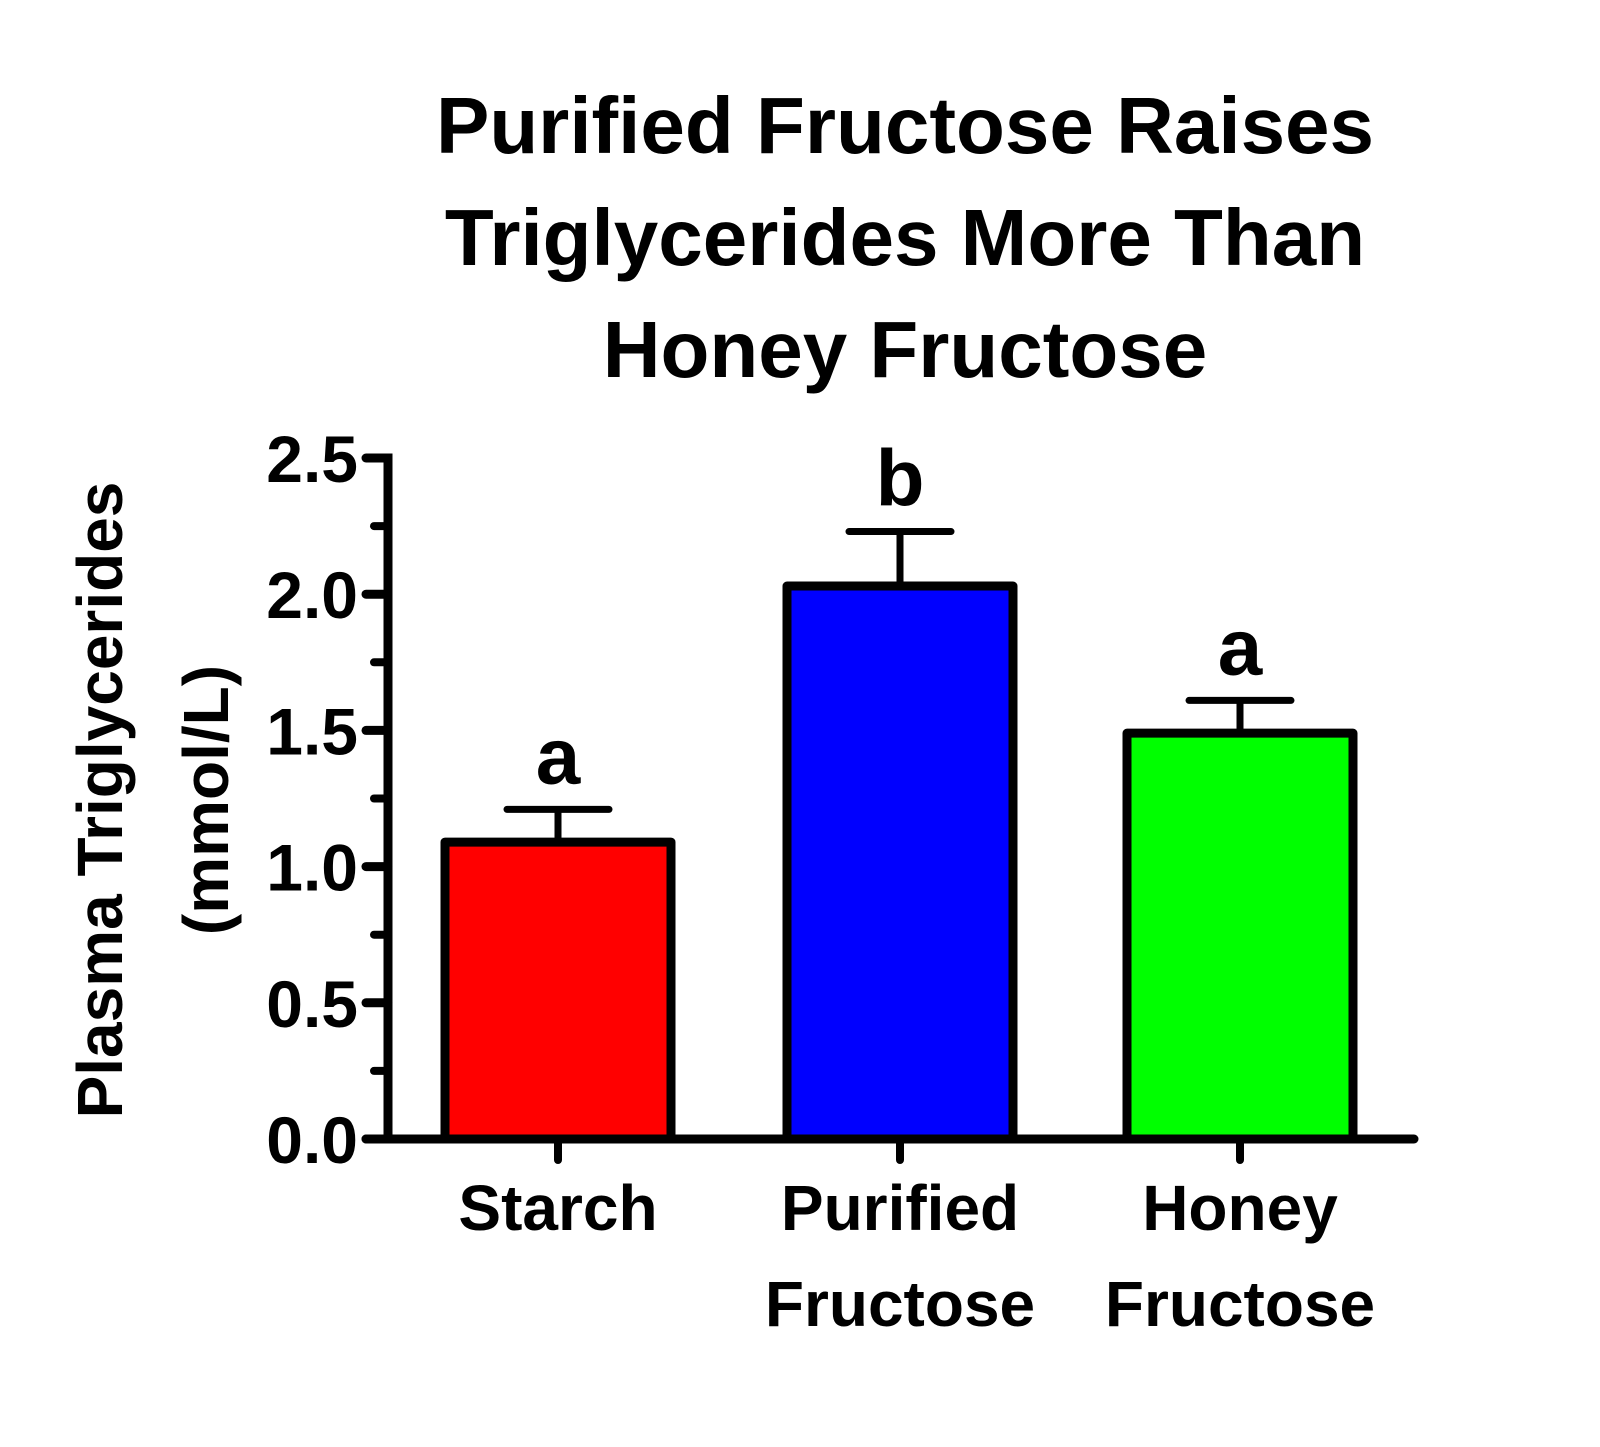 This screenshot has width=1600, height=1447. I want to click on title-line-1: Purified Fructose Raises, so click(905, 125).